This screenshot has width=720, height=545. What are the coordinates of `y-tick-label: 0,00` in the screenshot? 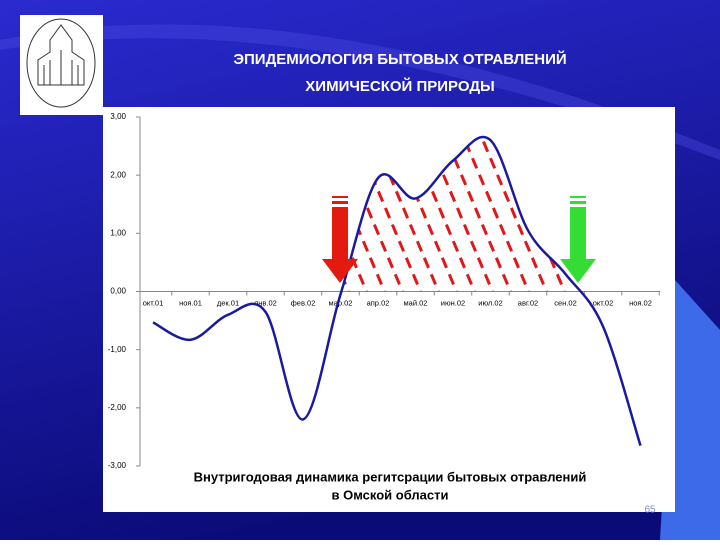 It's located at (118, 291).